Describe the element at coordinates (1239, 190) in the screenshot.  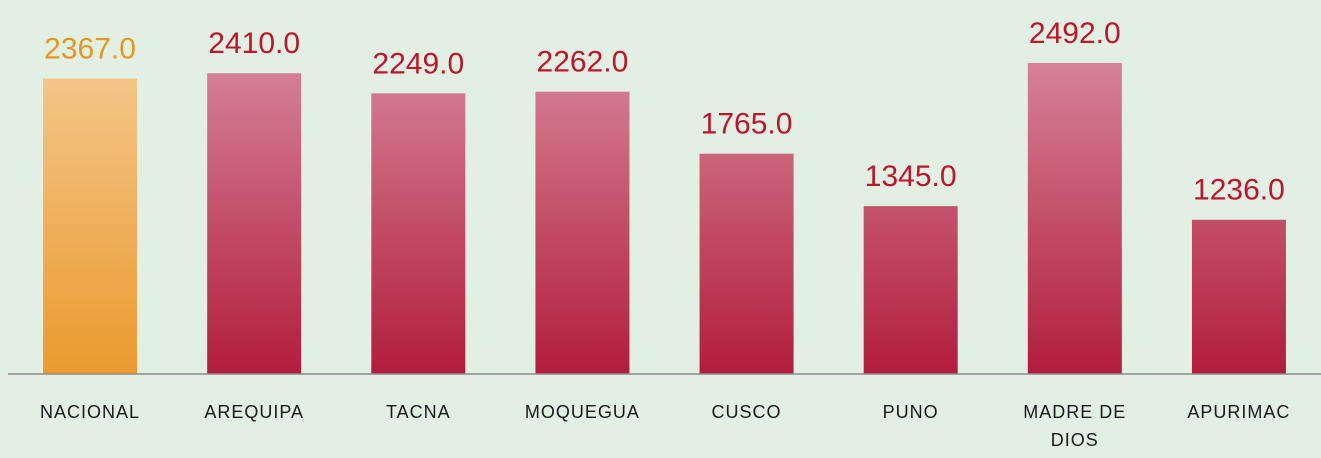
I see `value-label: 1236.0` at that location.